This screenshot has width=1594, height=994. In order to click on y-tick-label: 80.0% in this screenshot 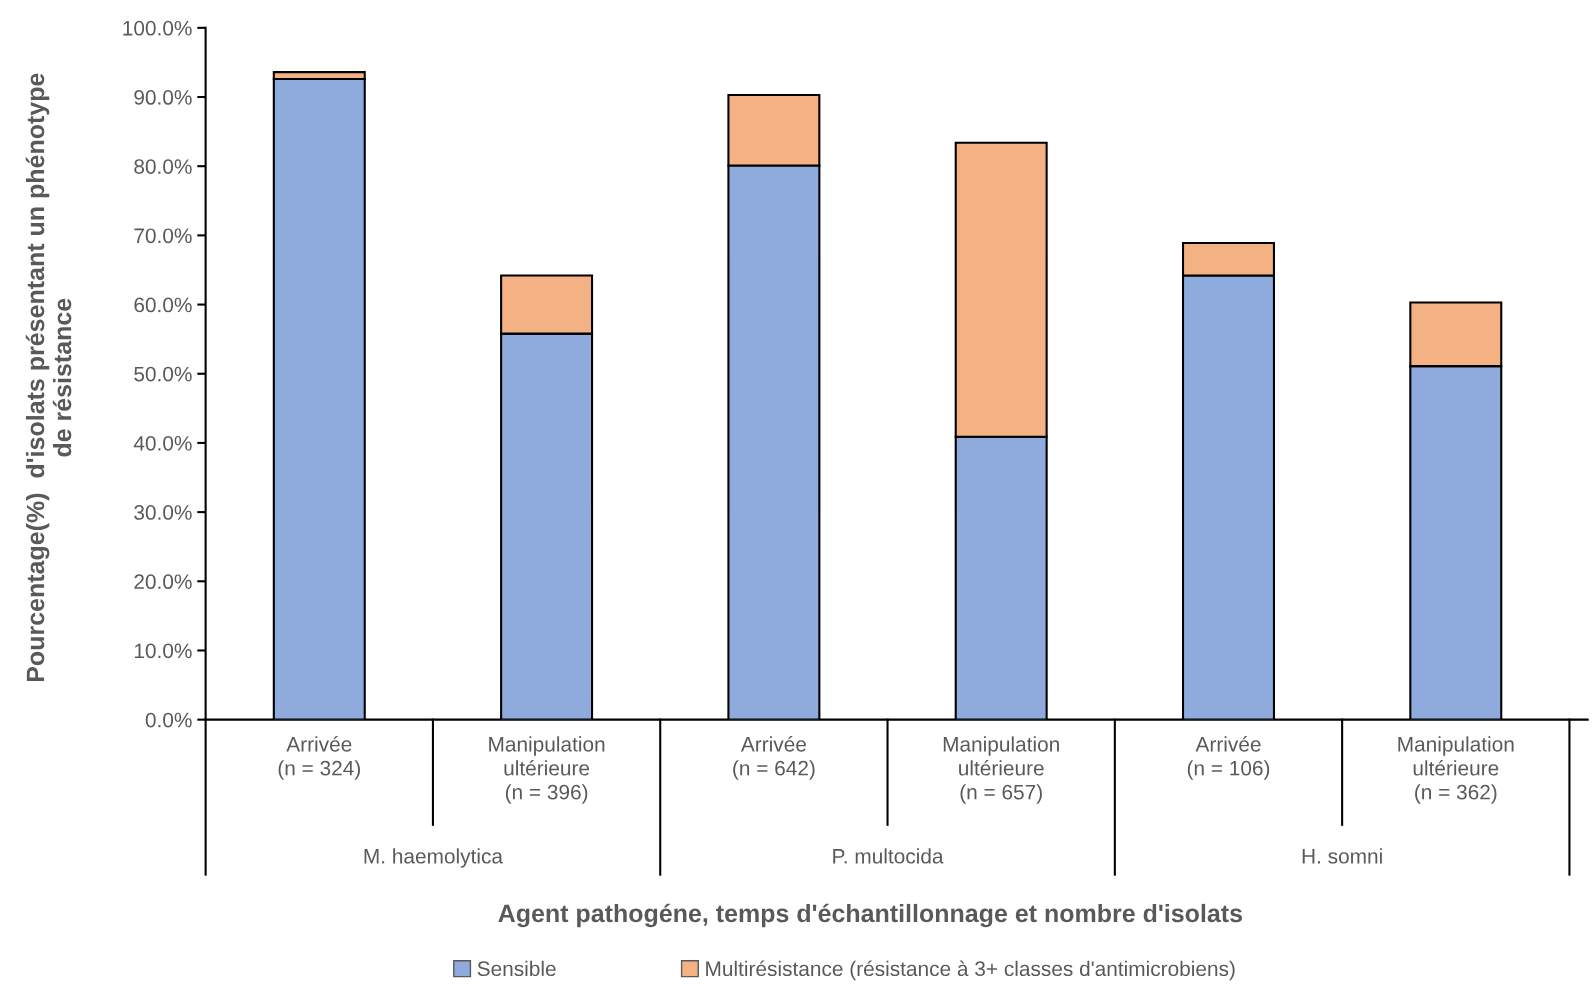, I will do `click(163, 166)`.